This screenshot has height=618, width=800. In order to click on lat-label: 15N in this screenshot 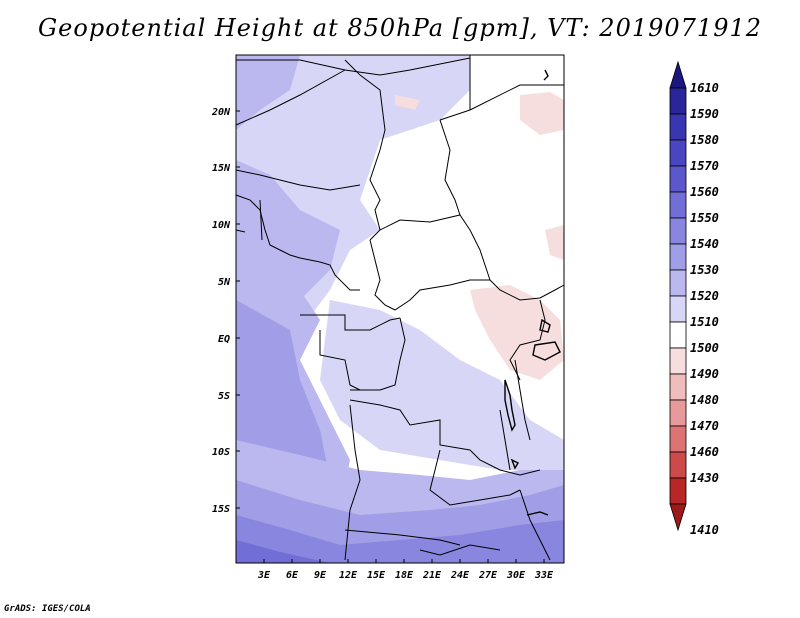, I will do `click(221, 168)`.